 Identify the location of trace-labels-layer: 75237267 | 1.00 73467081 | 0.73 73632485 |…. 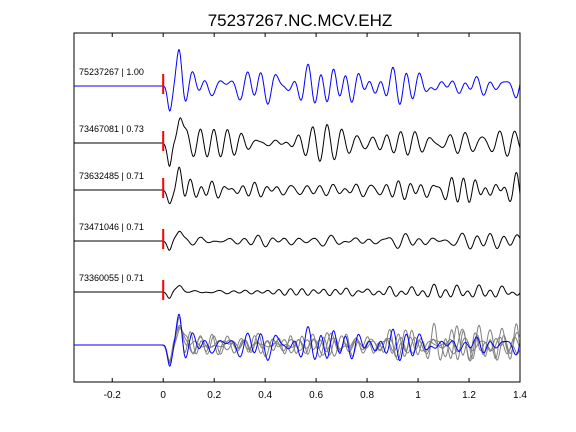
(111, 175).